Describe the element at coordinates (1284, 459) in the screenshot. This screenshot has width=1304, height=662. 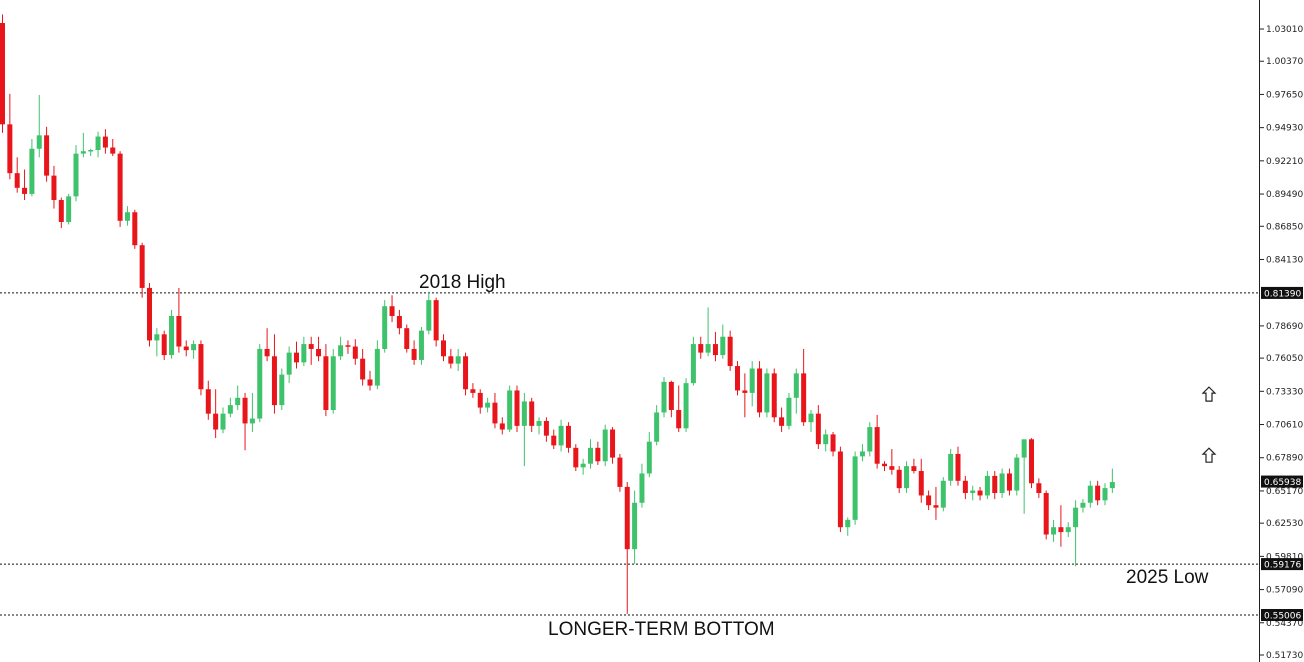
I see `price-tick-label: 0.67890` at that location.